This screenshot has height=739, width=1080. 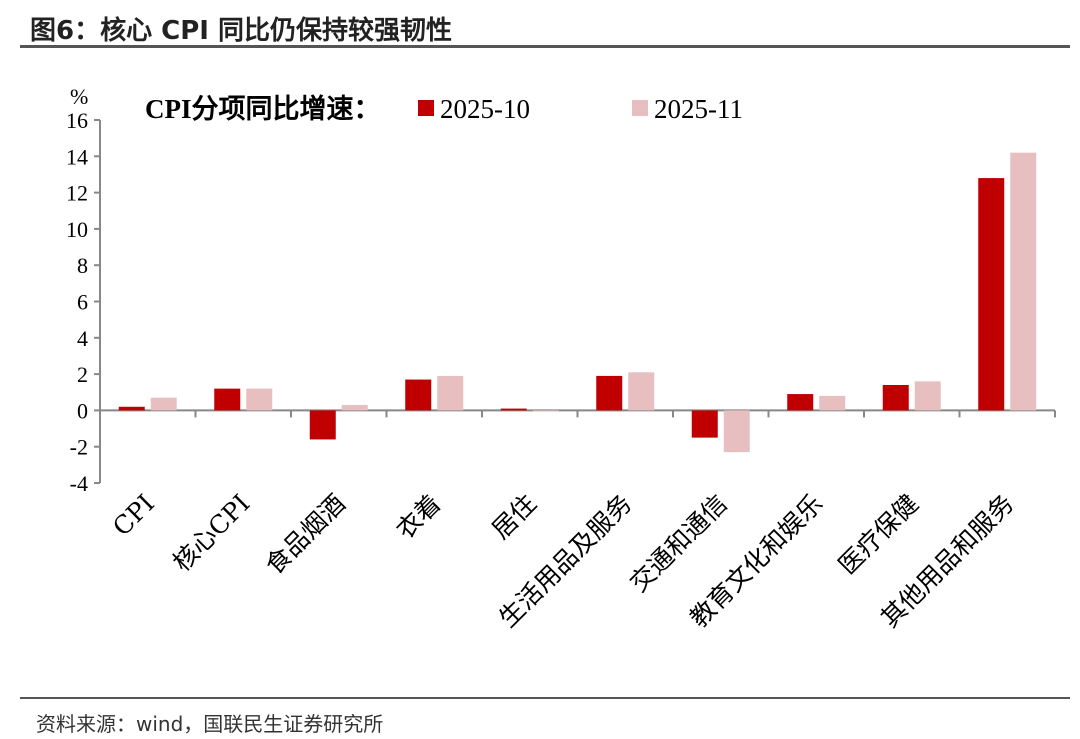 What do you see at coordinates (241, 31) in the screenshot?
I see `figure-title: 图6：核心 CPI 同比仍保持较强韧性` at bounding box center [241, 31].